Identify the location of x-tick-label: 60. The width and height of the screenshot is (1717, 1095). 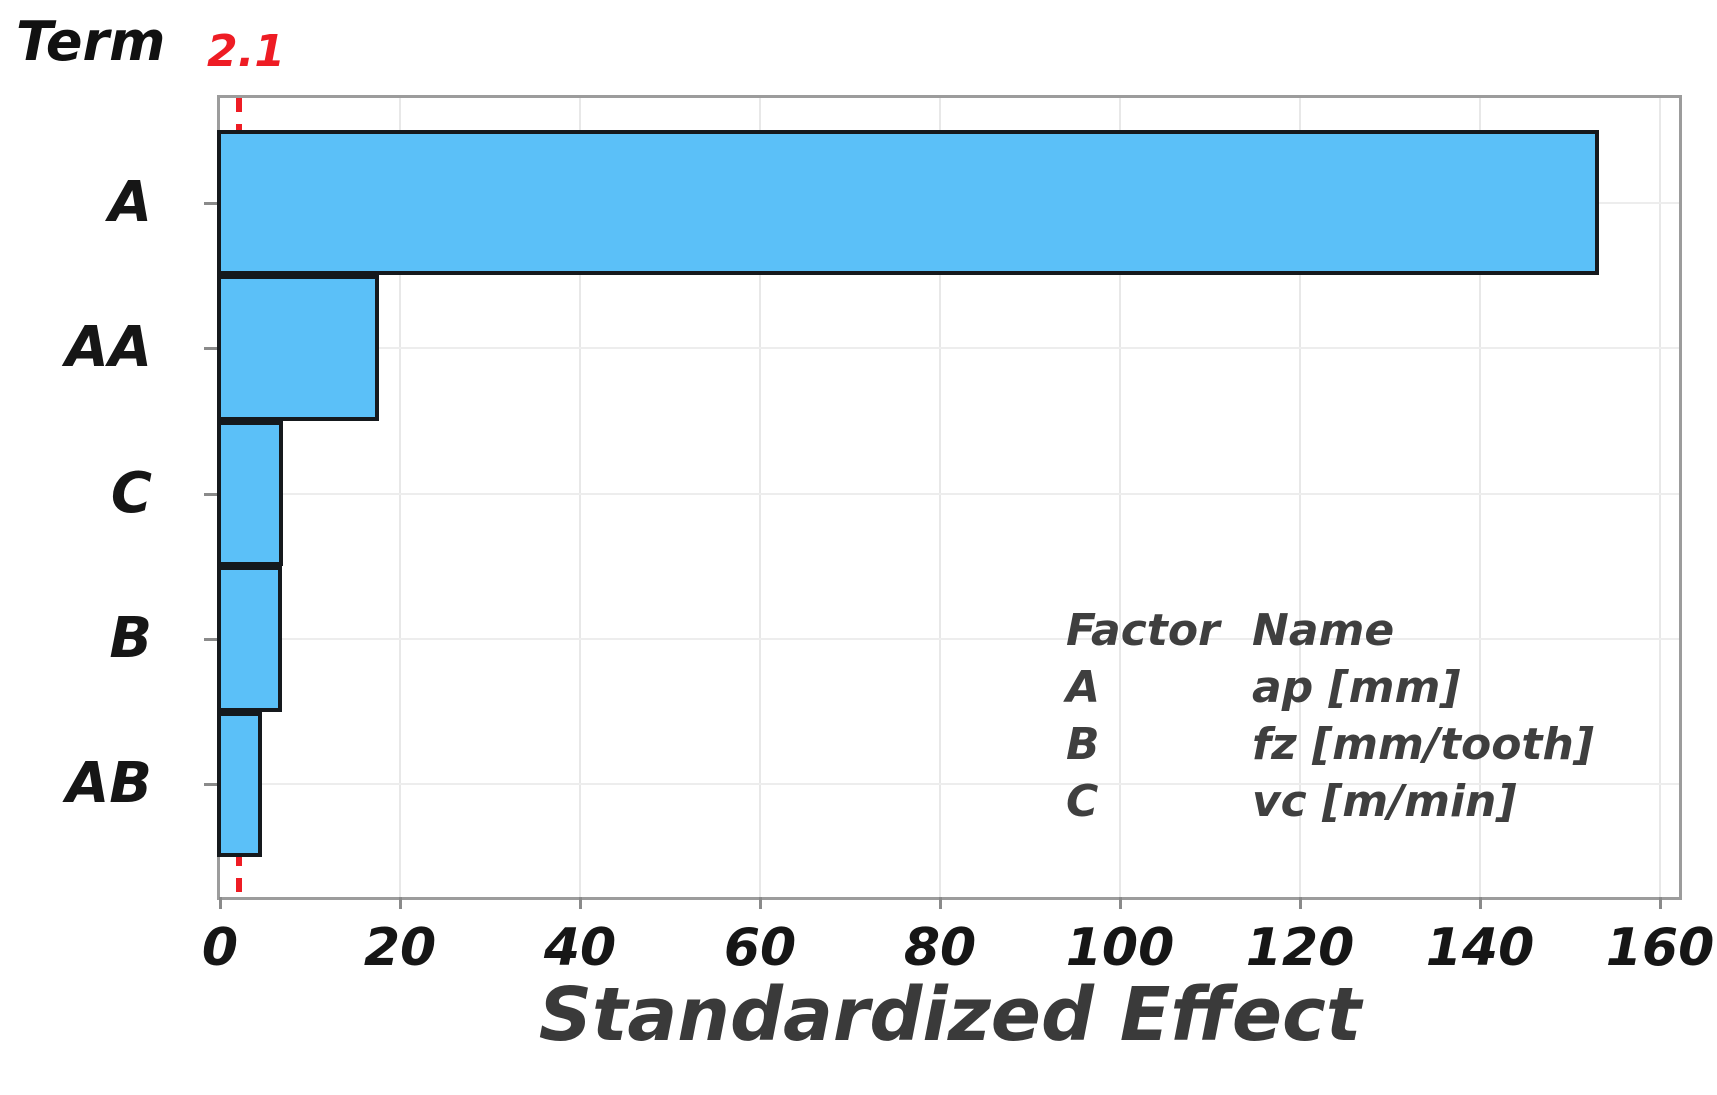
(760, 948).